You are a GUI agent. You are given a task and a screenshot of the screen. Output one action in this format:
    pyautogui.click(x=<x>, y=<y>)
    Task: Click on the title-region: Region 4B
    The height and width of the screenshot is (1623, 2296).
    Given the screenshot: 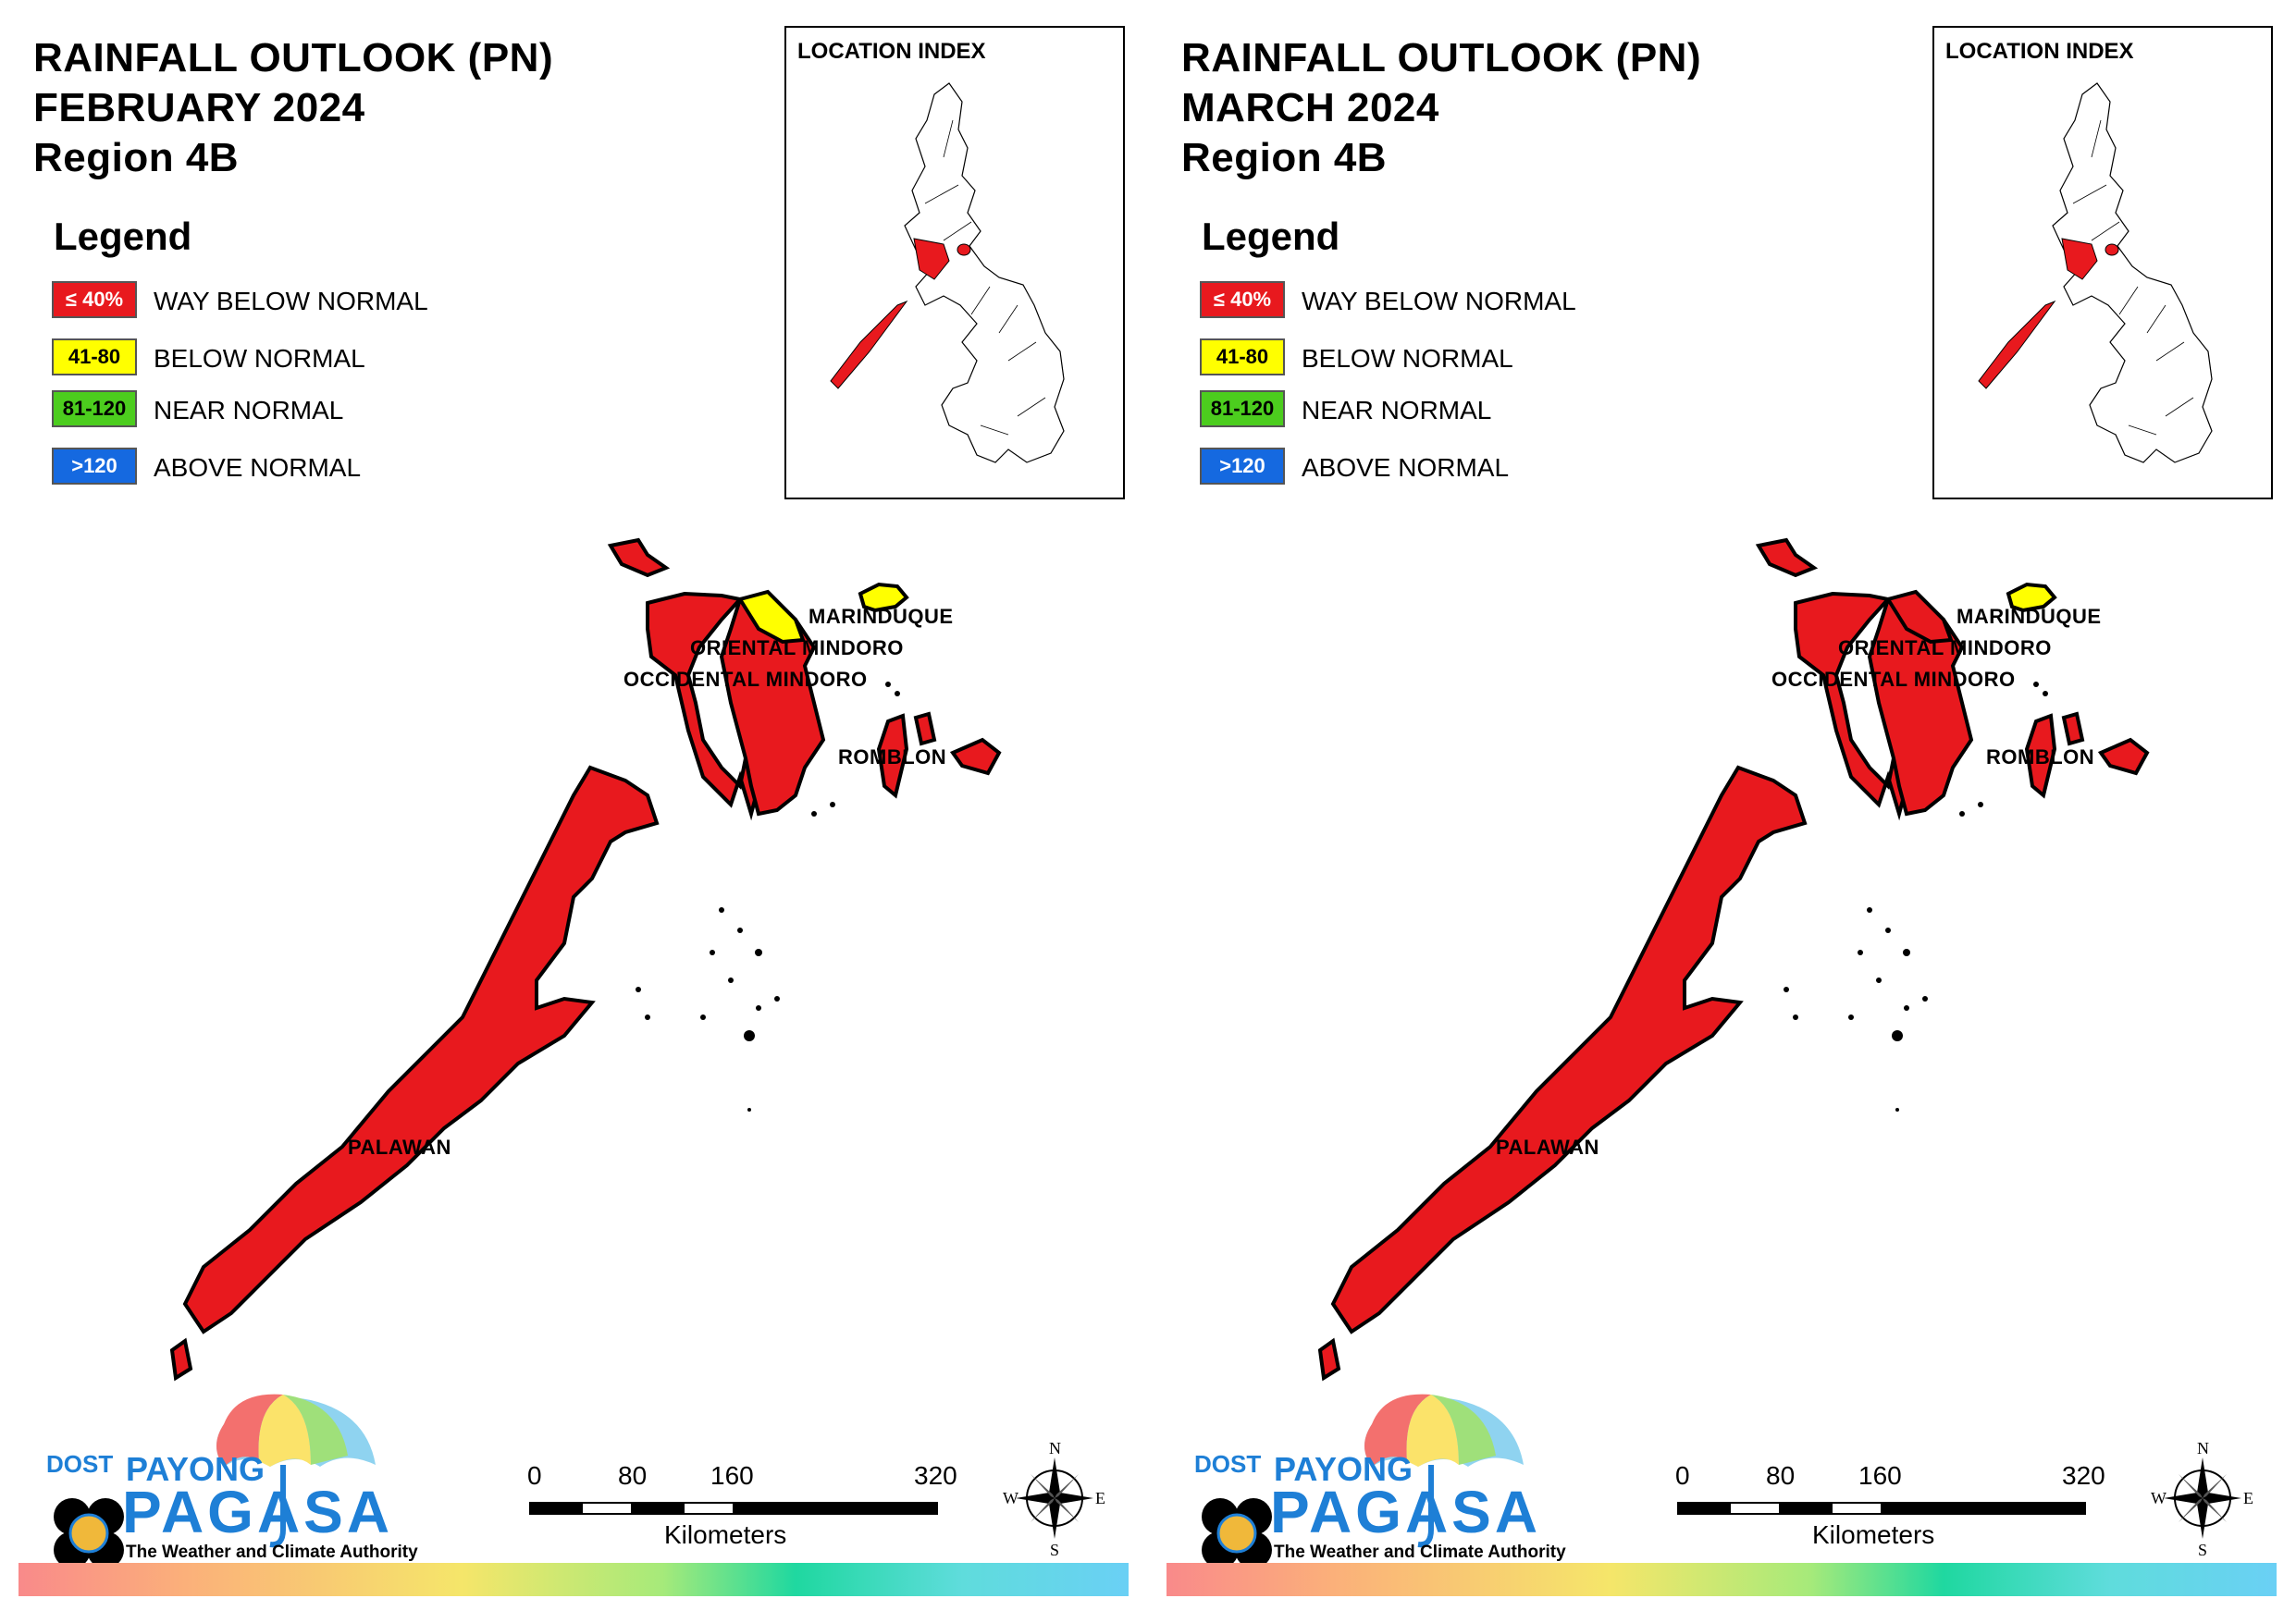 What is the action you would take?
    pyautogui.click(x=1284, y=157)
    